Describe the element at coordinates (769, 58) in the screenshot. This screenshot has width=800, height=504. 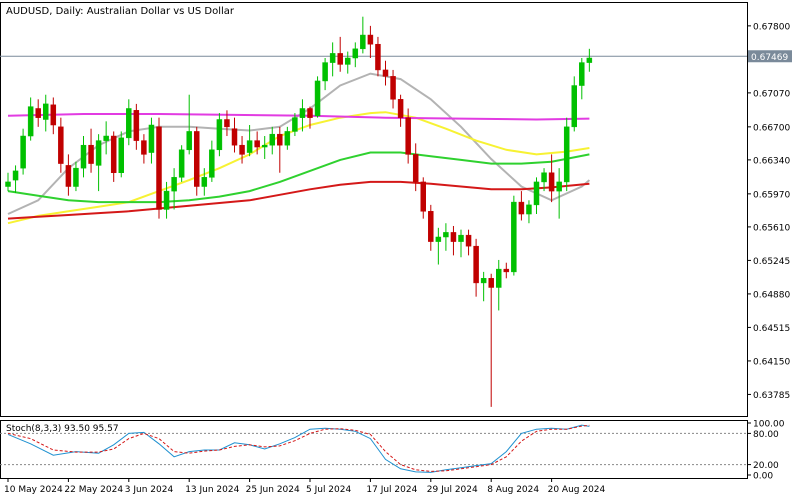
I see `last-price-label: 0.67469` at that location.